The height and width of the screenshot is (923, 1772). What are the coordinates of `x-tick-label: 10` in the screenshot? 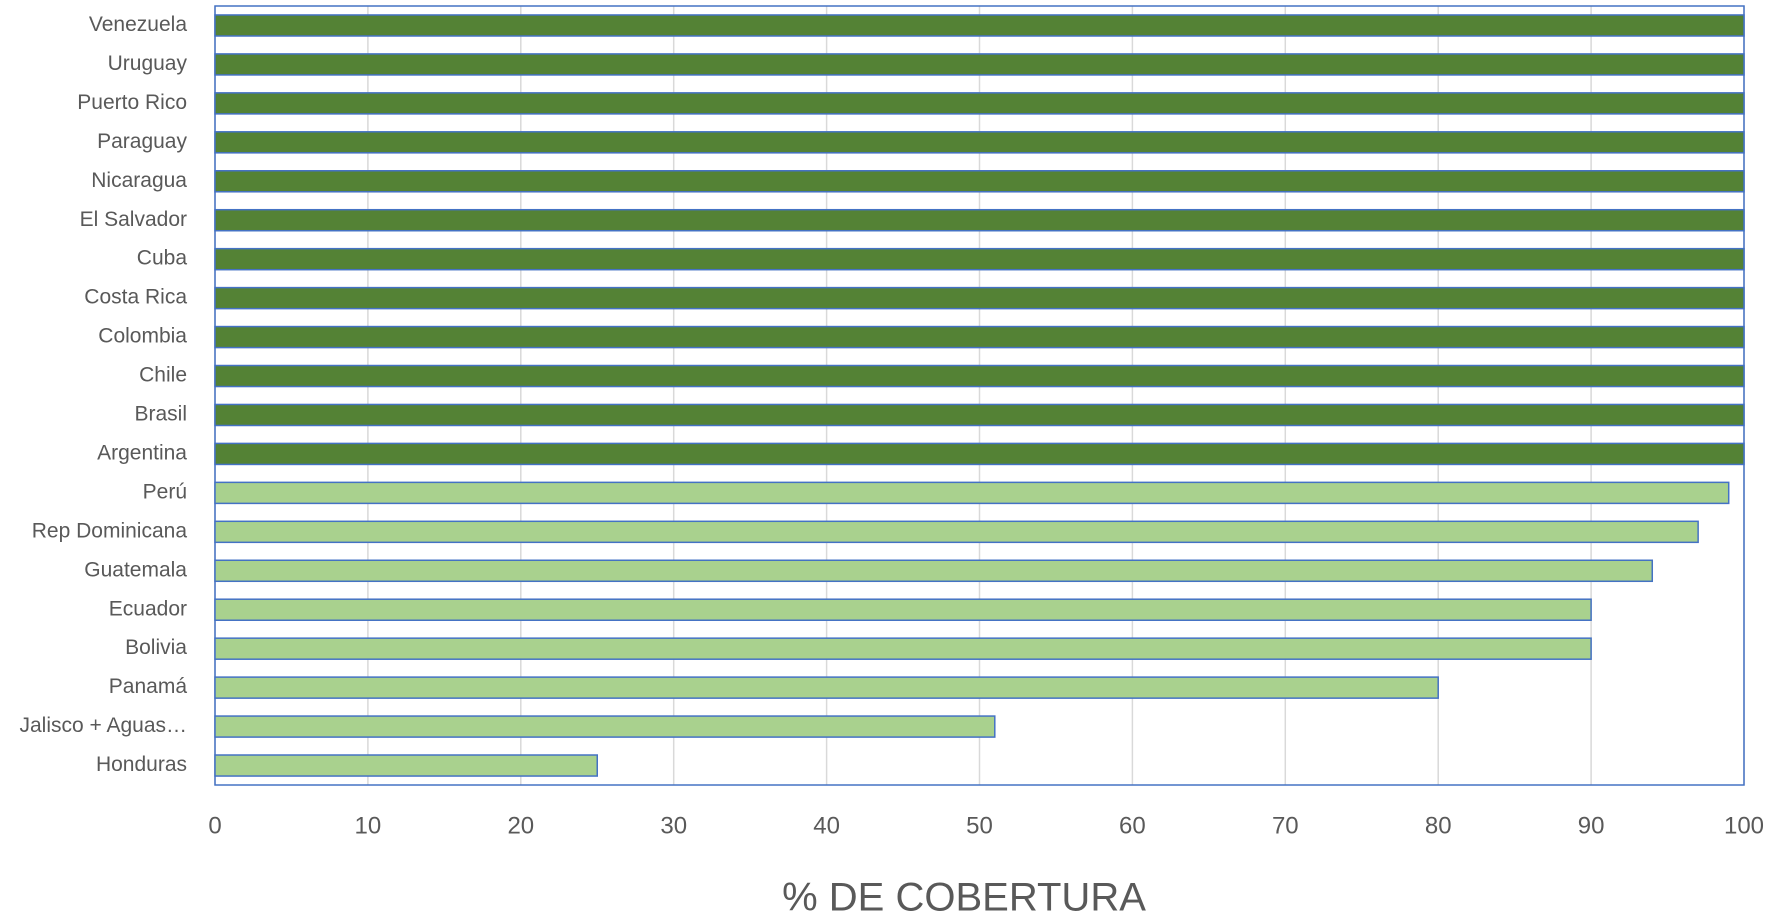 It's located at (368, 825).